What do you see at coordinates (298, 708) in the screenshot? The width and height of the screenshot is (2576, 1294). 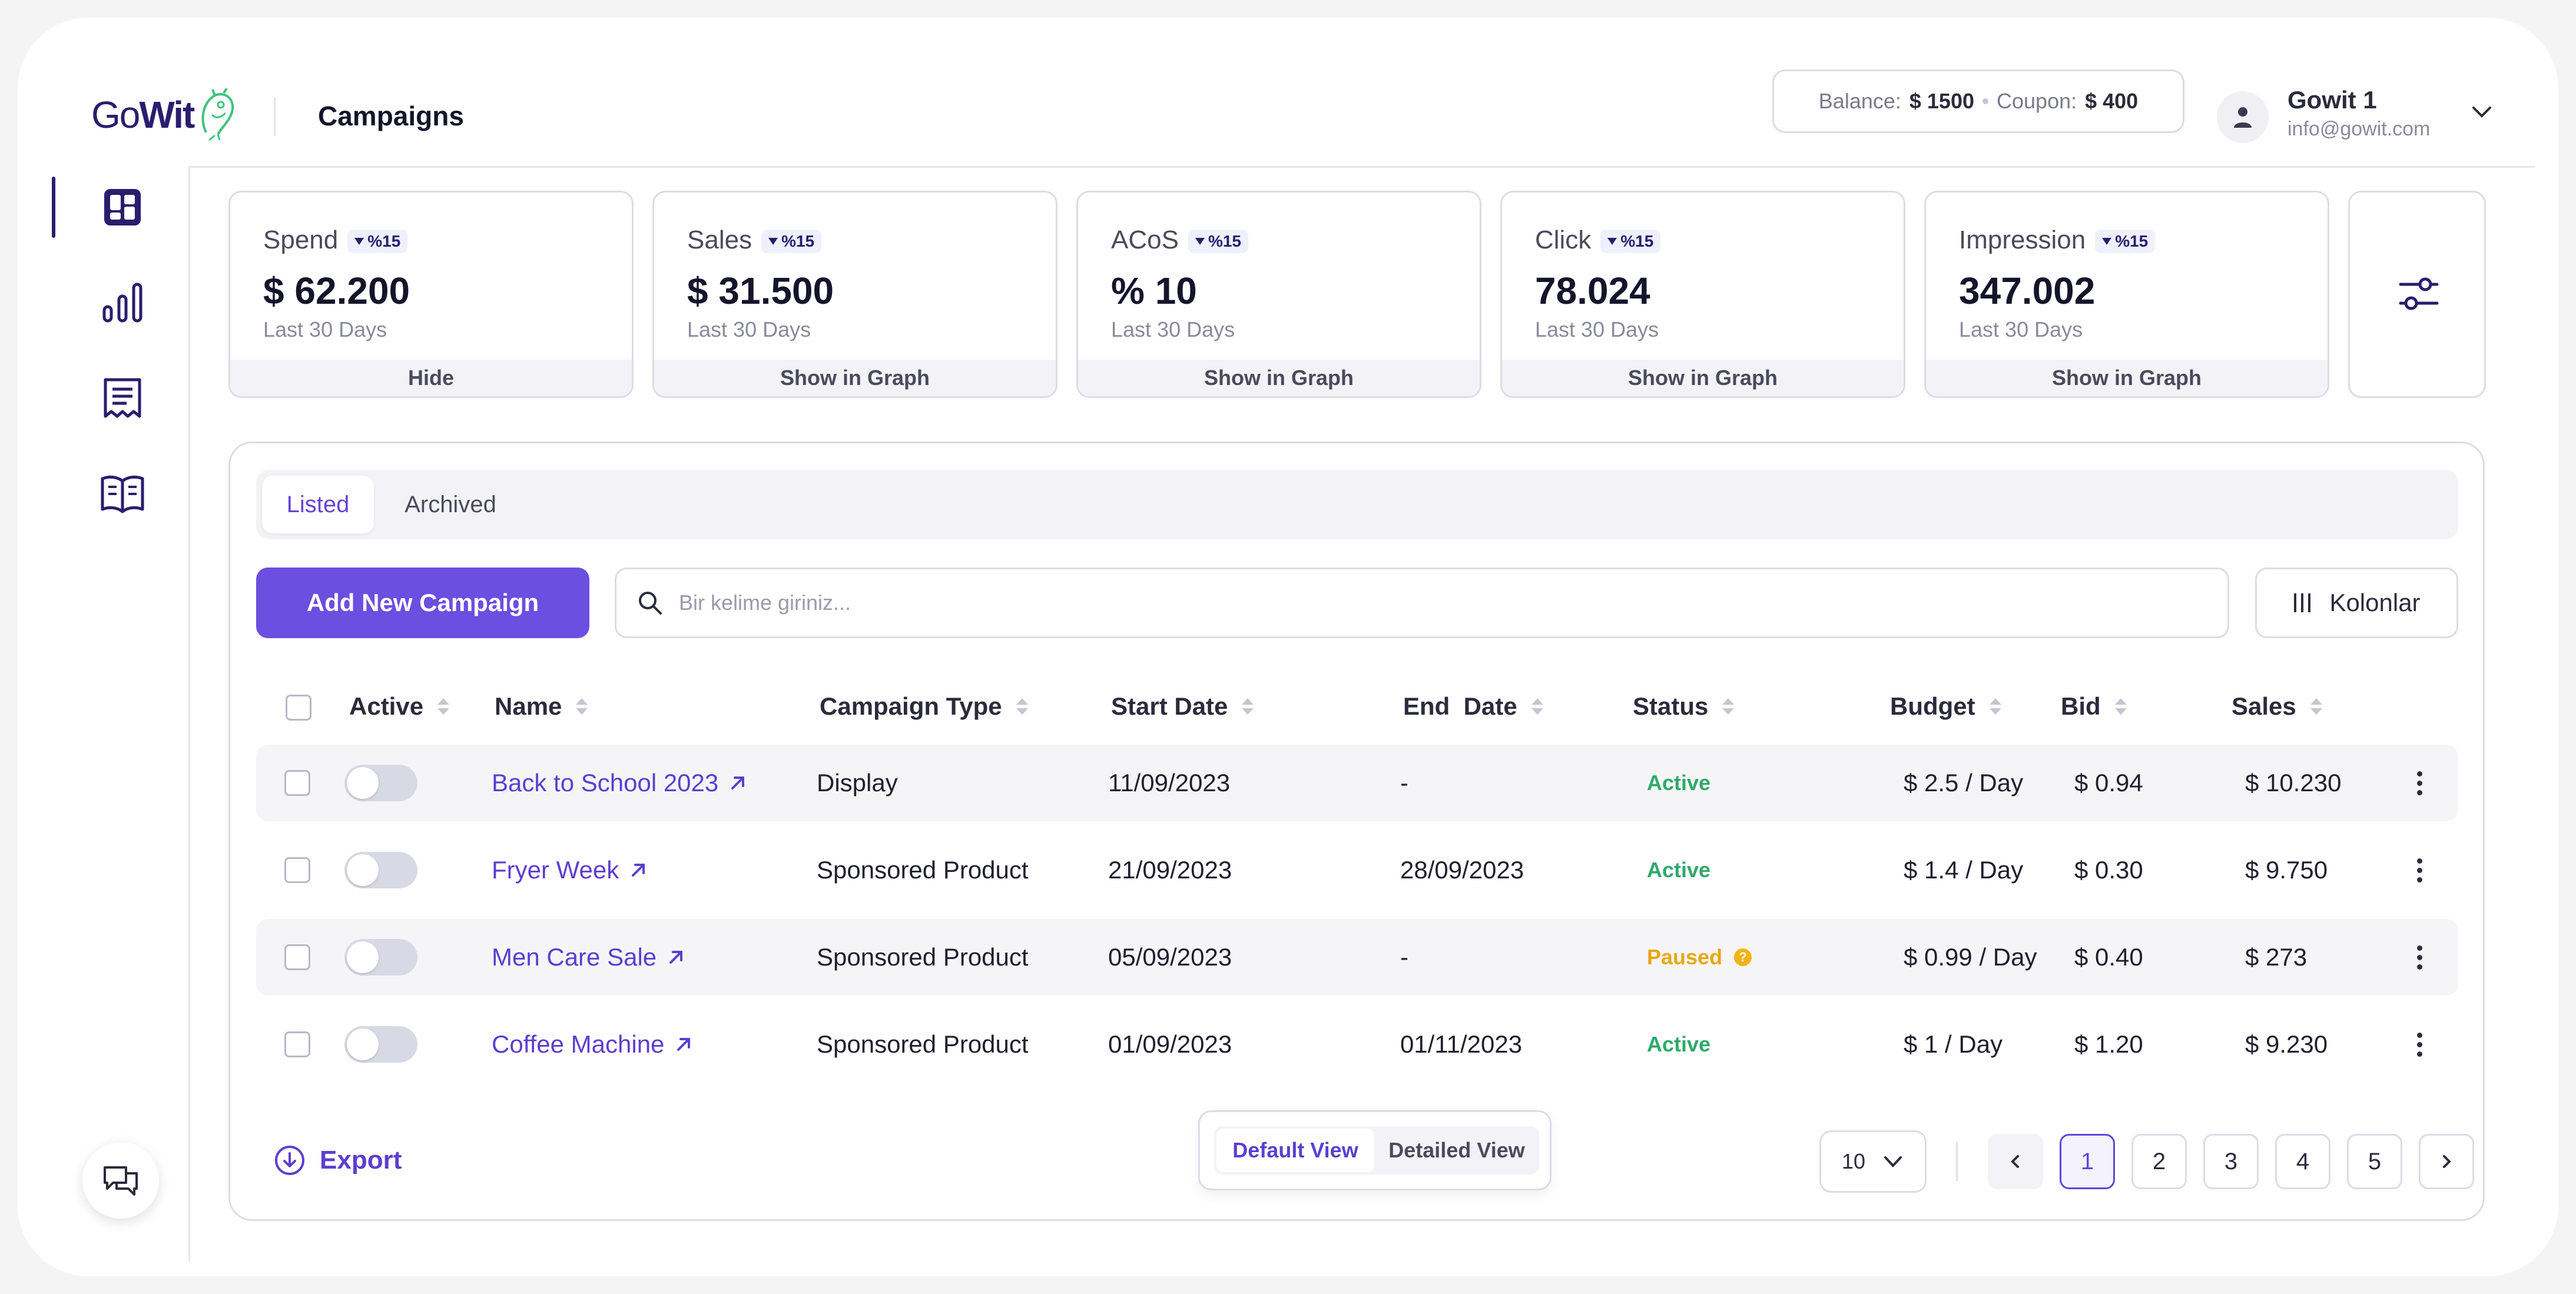 I see `select-all-checkbox` at bounding box center [298, 708].